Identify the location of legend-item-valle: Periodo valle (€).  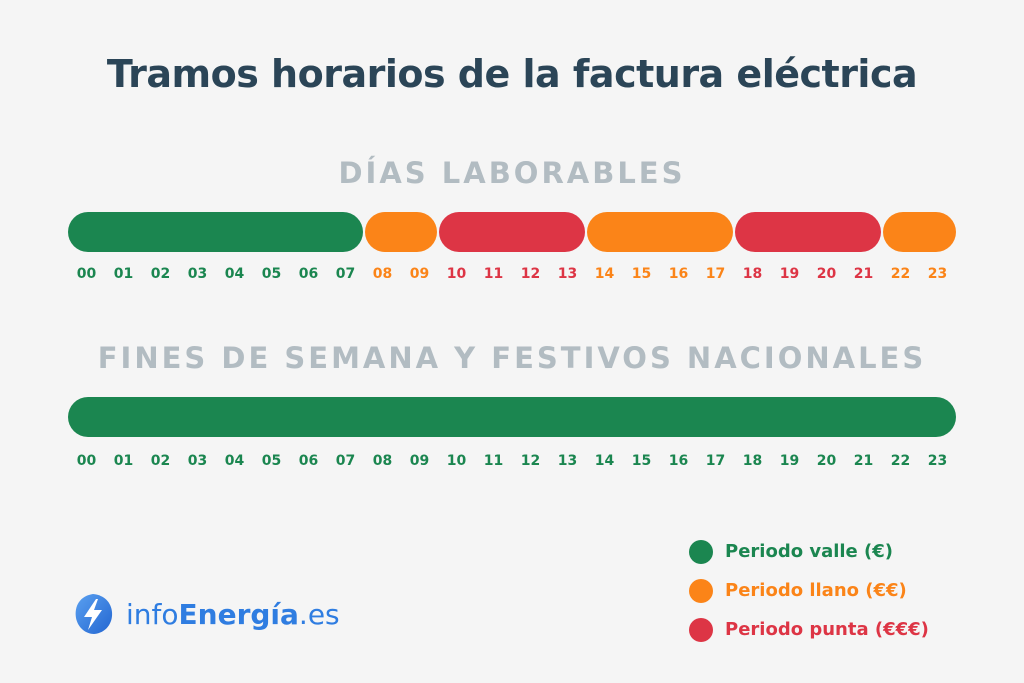
(809, 551).